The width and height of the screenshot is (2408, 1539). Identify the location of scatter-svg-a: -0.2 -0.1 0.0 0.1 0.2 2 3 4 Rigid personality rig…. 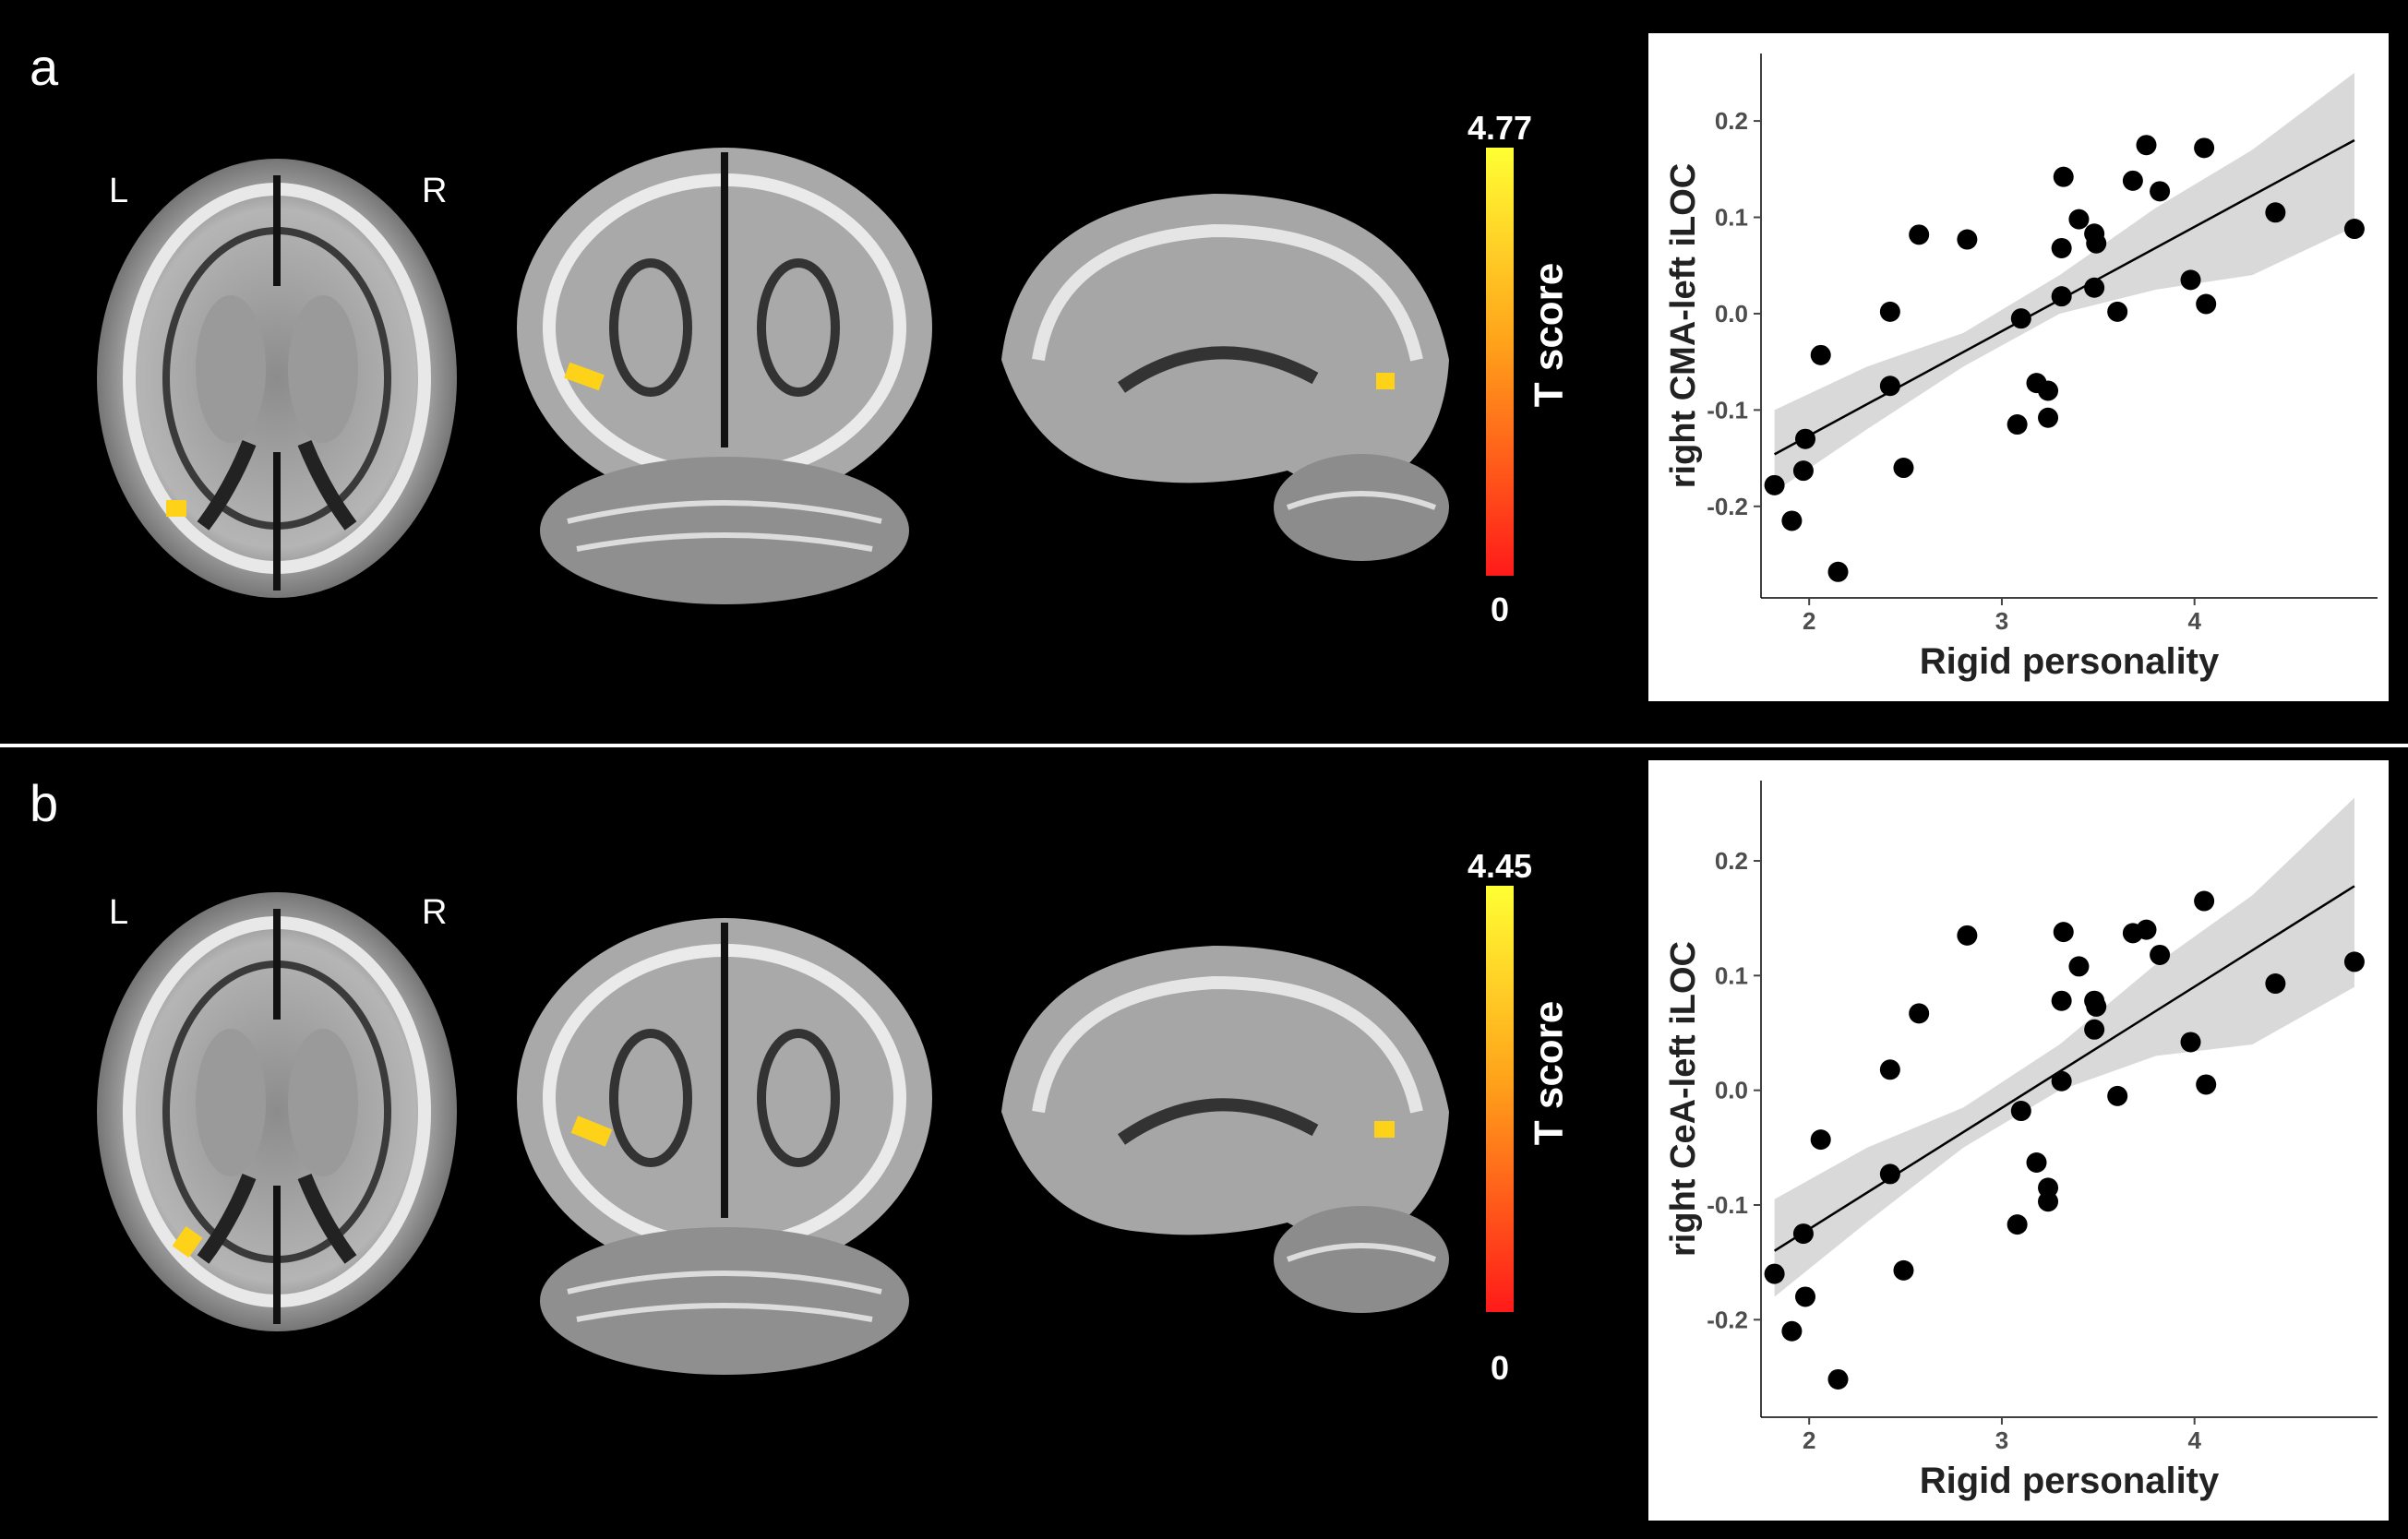
(2021, 368).